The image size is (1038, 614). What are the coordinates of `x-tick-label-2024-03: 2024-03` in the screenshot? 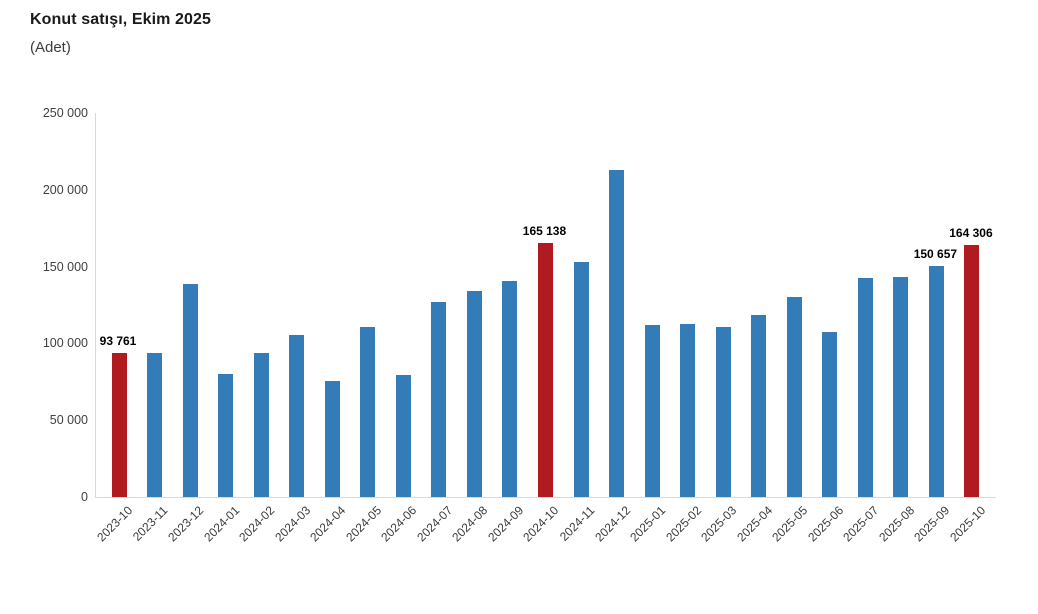 It's located at (292, 524).